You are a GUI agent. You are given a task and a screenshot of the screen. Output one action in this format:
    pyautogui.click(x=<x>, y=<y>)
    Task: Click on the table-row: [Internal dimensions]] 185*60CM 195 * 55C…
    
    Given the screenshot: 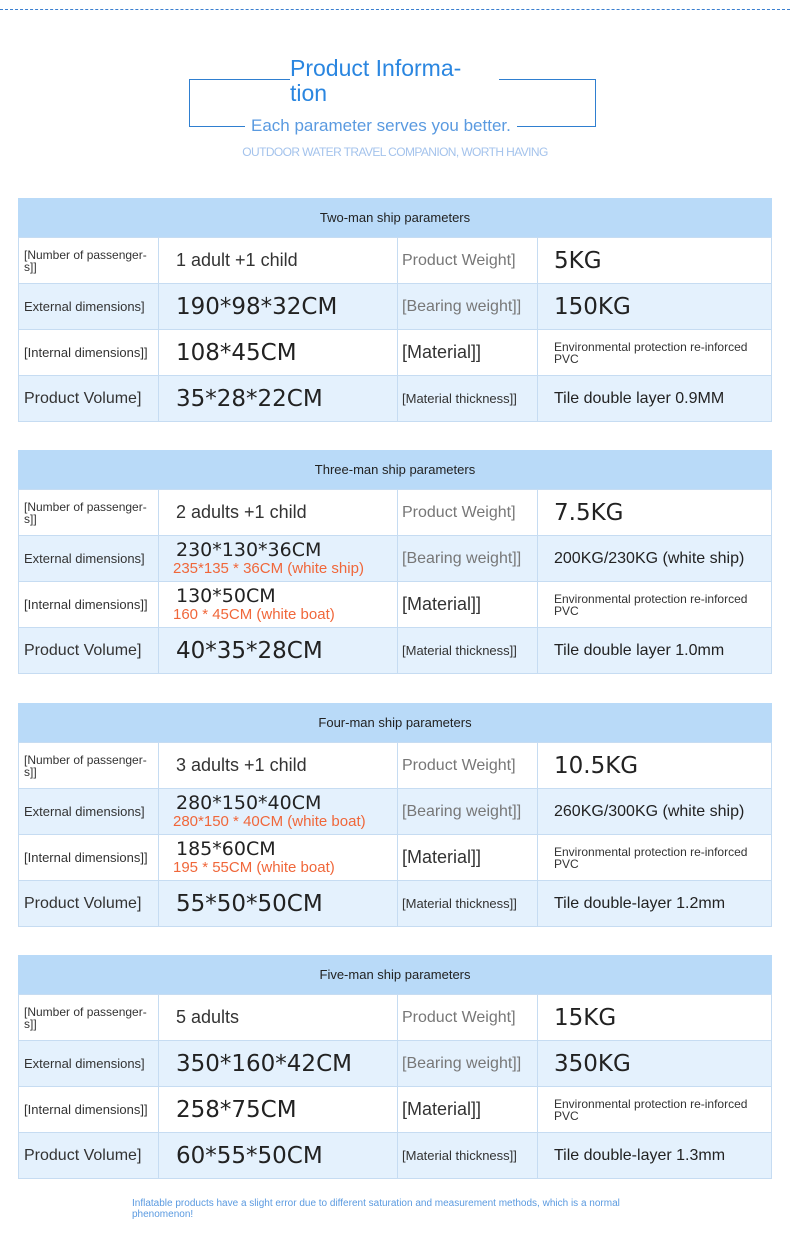 What is the action you would take?
    pyautogui.click(x=395, y=857)
    